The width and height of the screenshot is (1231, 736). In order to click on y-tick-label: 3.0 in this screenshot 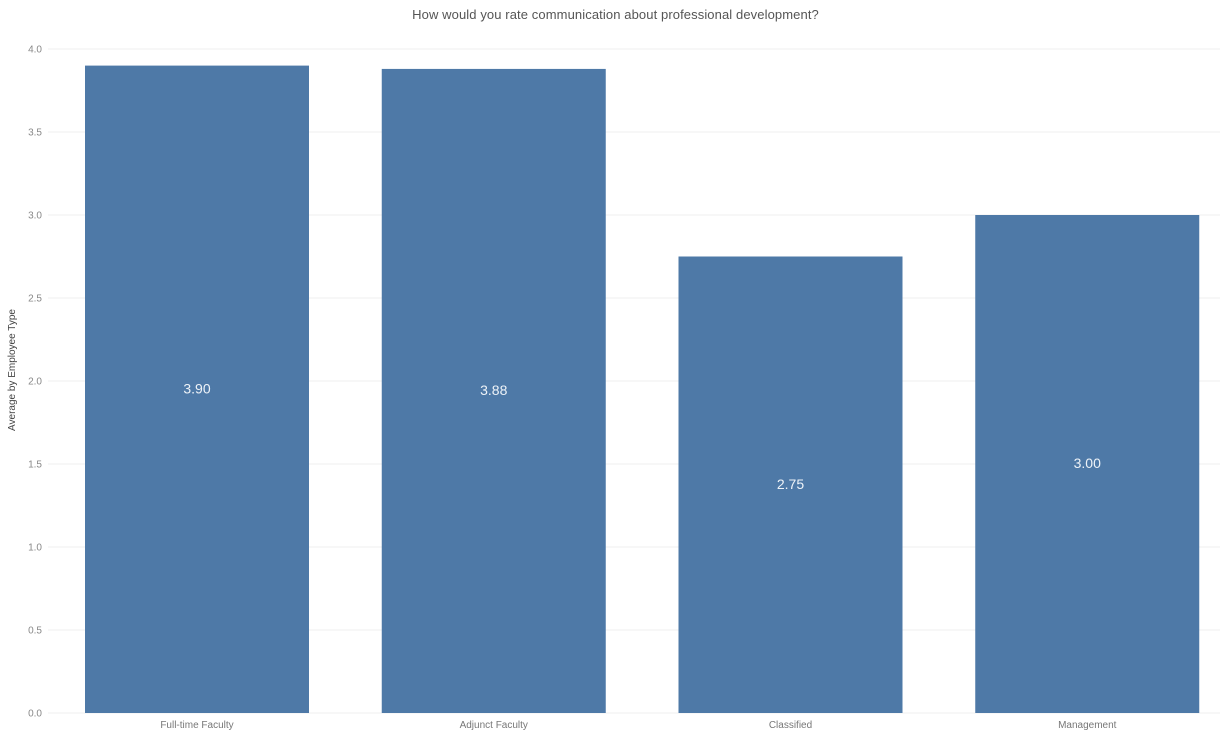, I will do `click(35, 216)`.